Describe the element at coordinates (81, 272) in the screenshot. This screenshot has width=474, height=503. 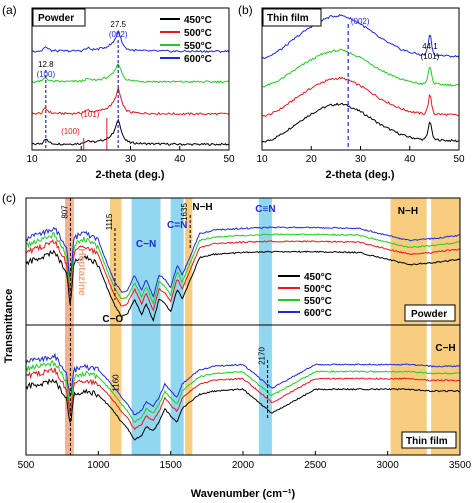
I see `heptazine-label: Heptazine` at that location.